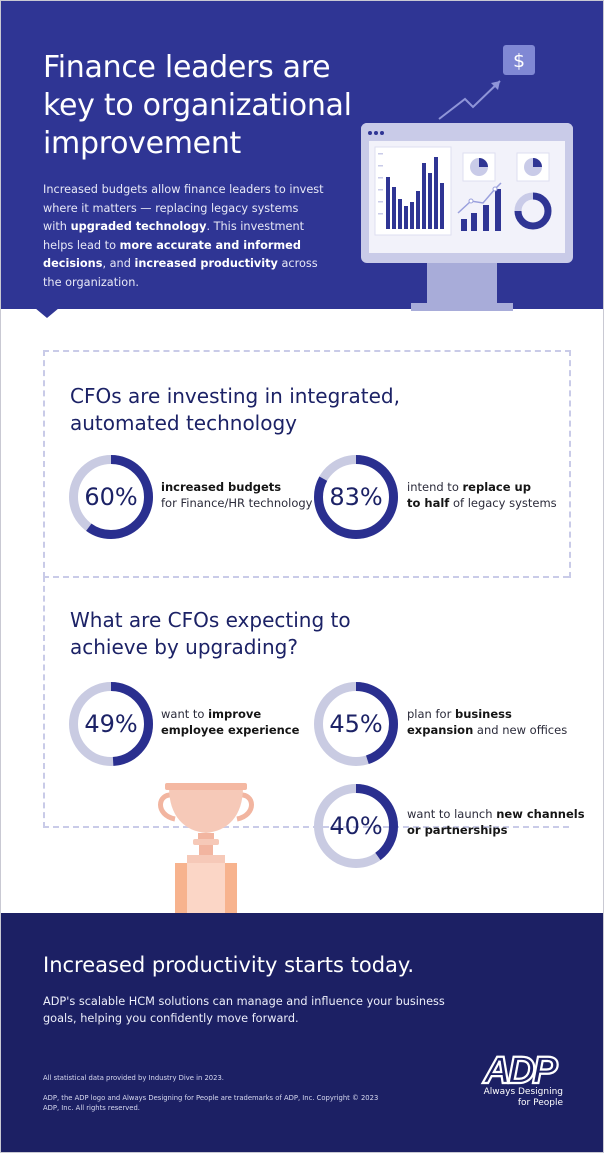 The image size is (604, 1153). Describe the element at coordinates (431, 714) in the screenshot. I see `body-text: plan for` at that location.